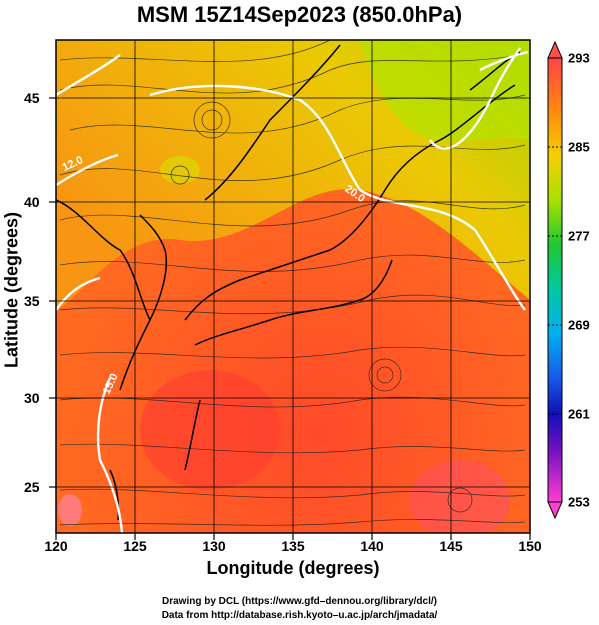 The image size is (599, 625). Describe the element at coordinates (32, 98) in the screenshot. I see `y-tick-label: 45` at that location.